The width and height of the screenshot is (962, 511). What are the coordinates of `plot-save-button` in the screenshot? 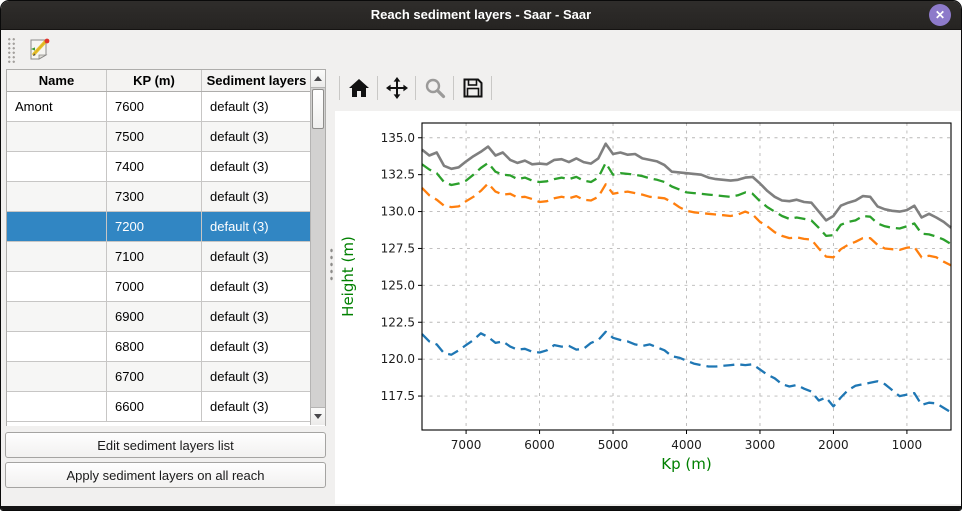 It's located at (472, 88).